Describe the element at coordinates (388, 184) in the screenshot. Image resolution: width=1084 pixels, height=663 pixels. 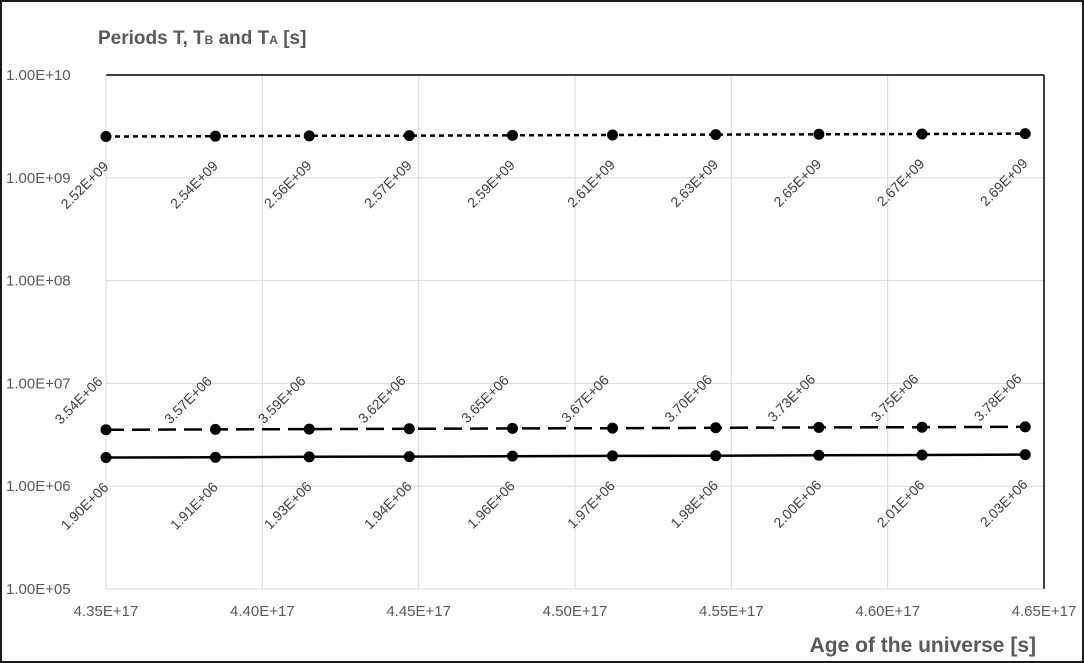
I see `series-1-data-label: 2.57E+09` at that location.